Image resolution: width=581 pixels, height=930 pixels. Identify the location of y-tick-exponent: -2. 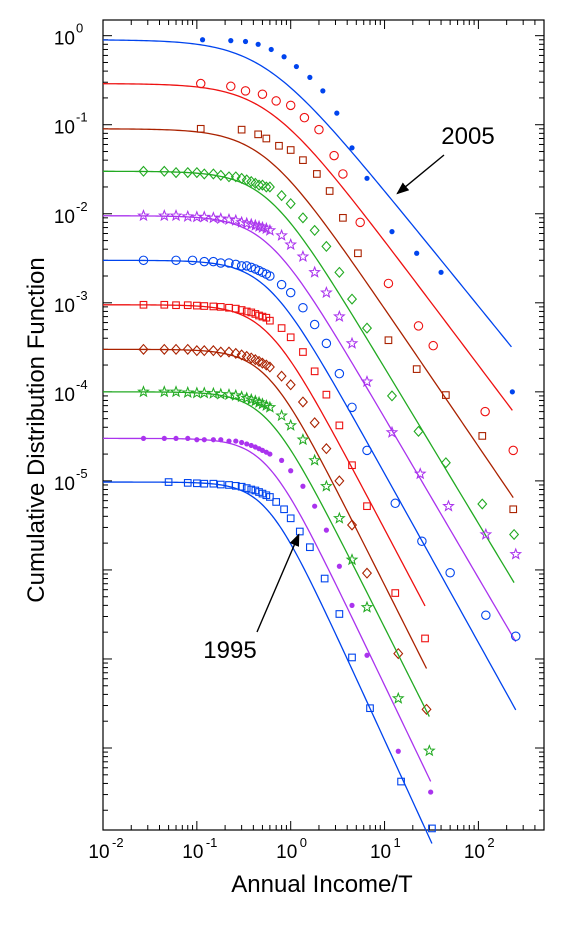
(82, 206).